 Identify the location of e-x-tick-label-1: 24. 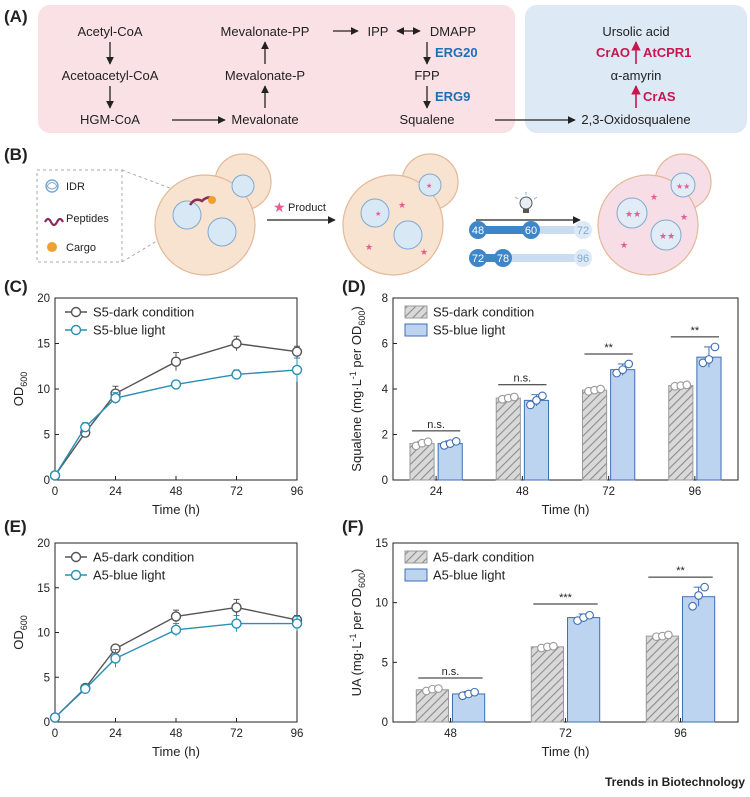
(115, 734).